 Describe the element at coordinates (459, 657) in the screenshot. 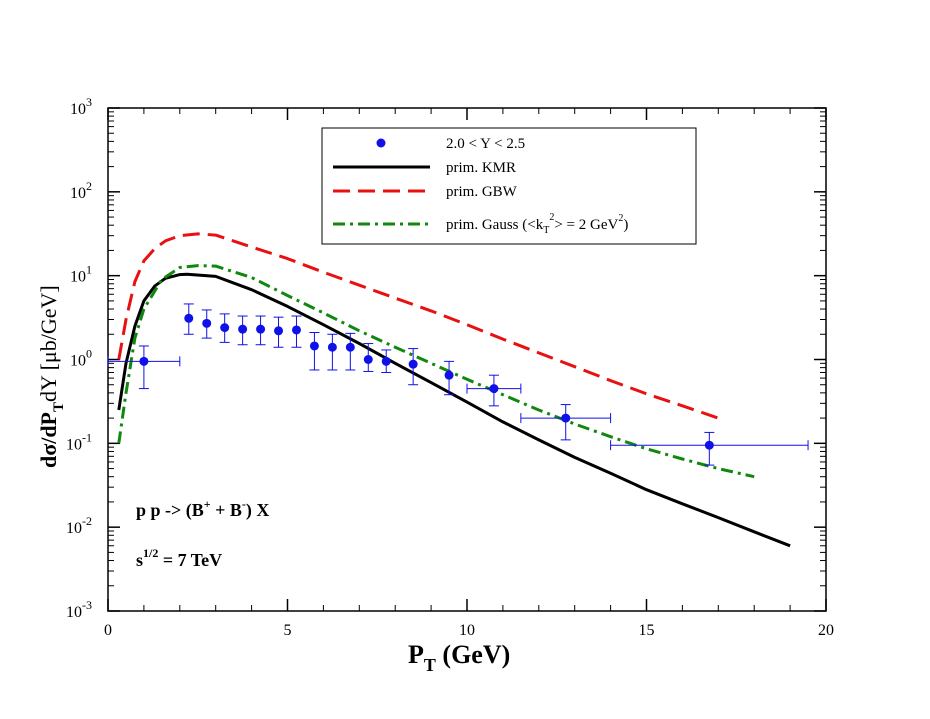

I see `x-axis-title: PT (GeV)` at that location.